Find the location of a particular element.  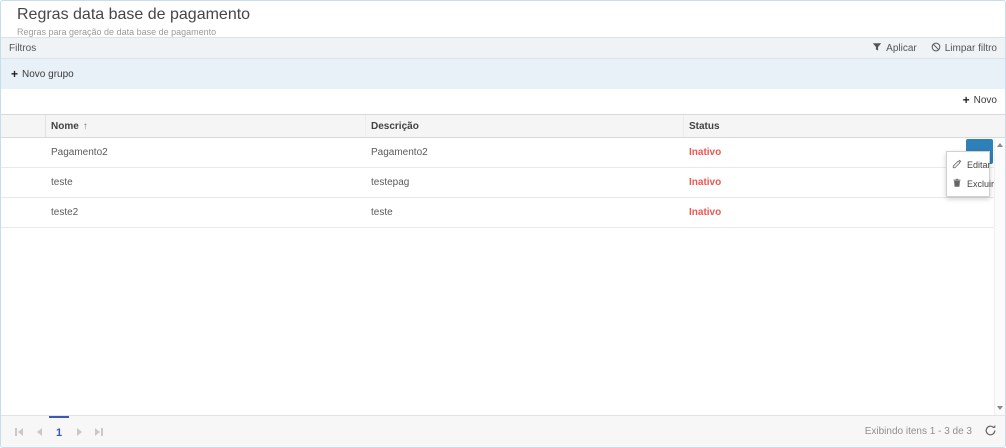

nome-column-label: Nome is located at coordinates (65, 126).